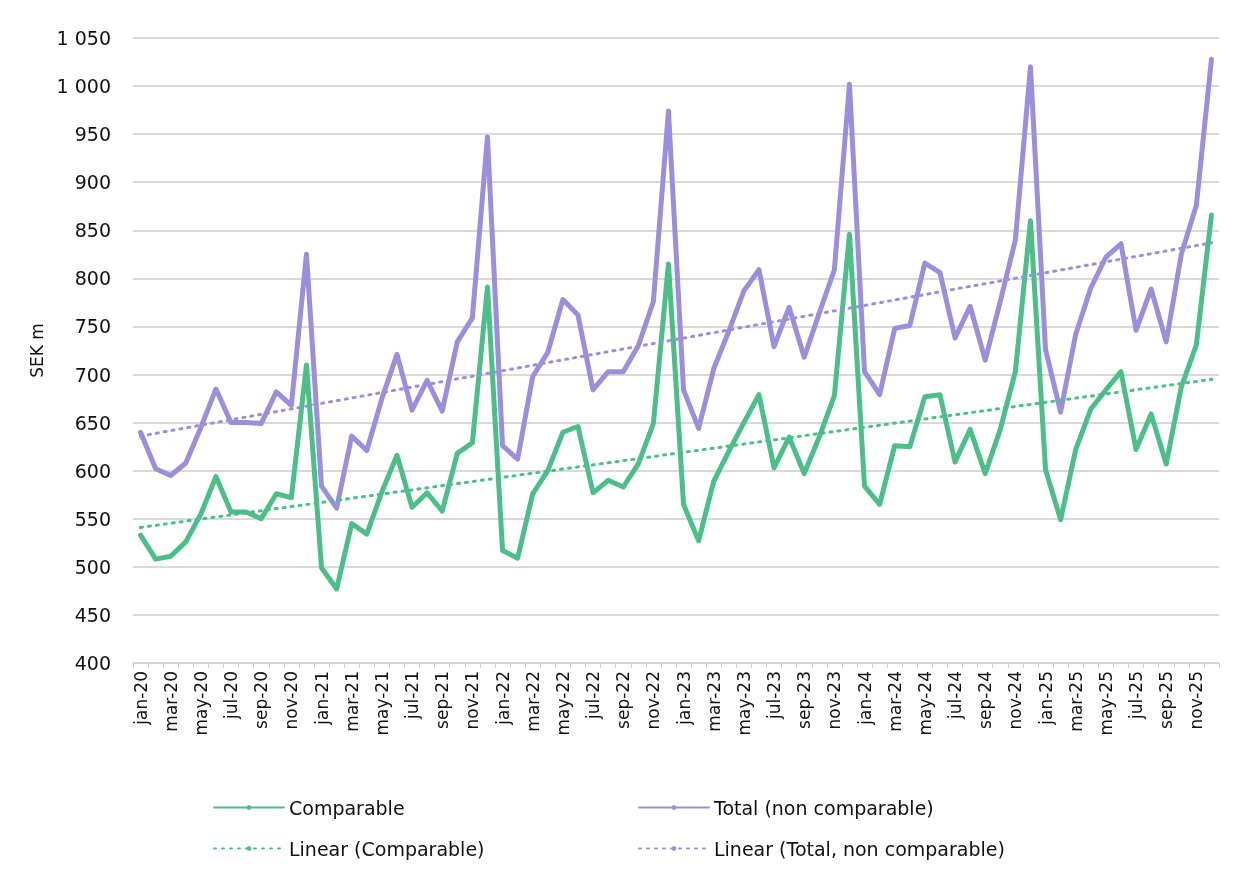  Describe the element at coordinates (92, 134) in the screenshot. I see `y-tick-label: 950` at that location.